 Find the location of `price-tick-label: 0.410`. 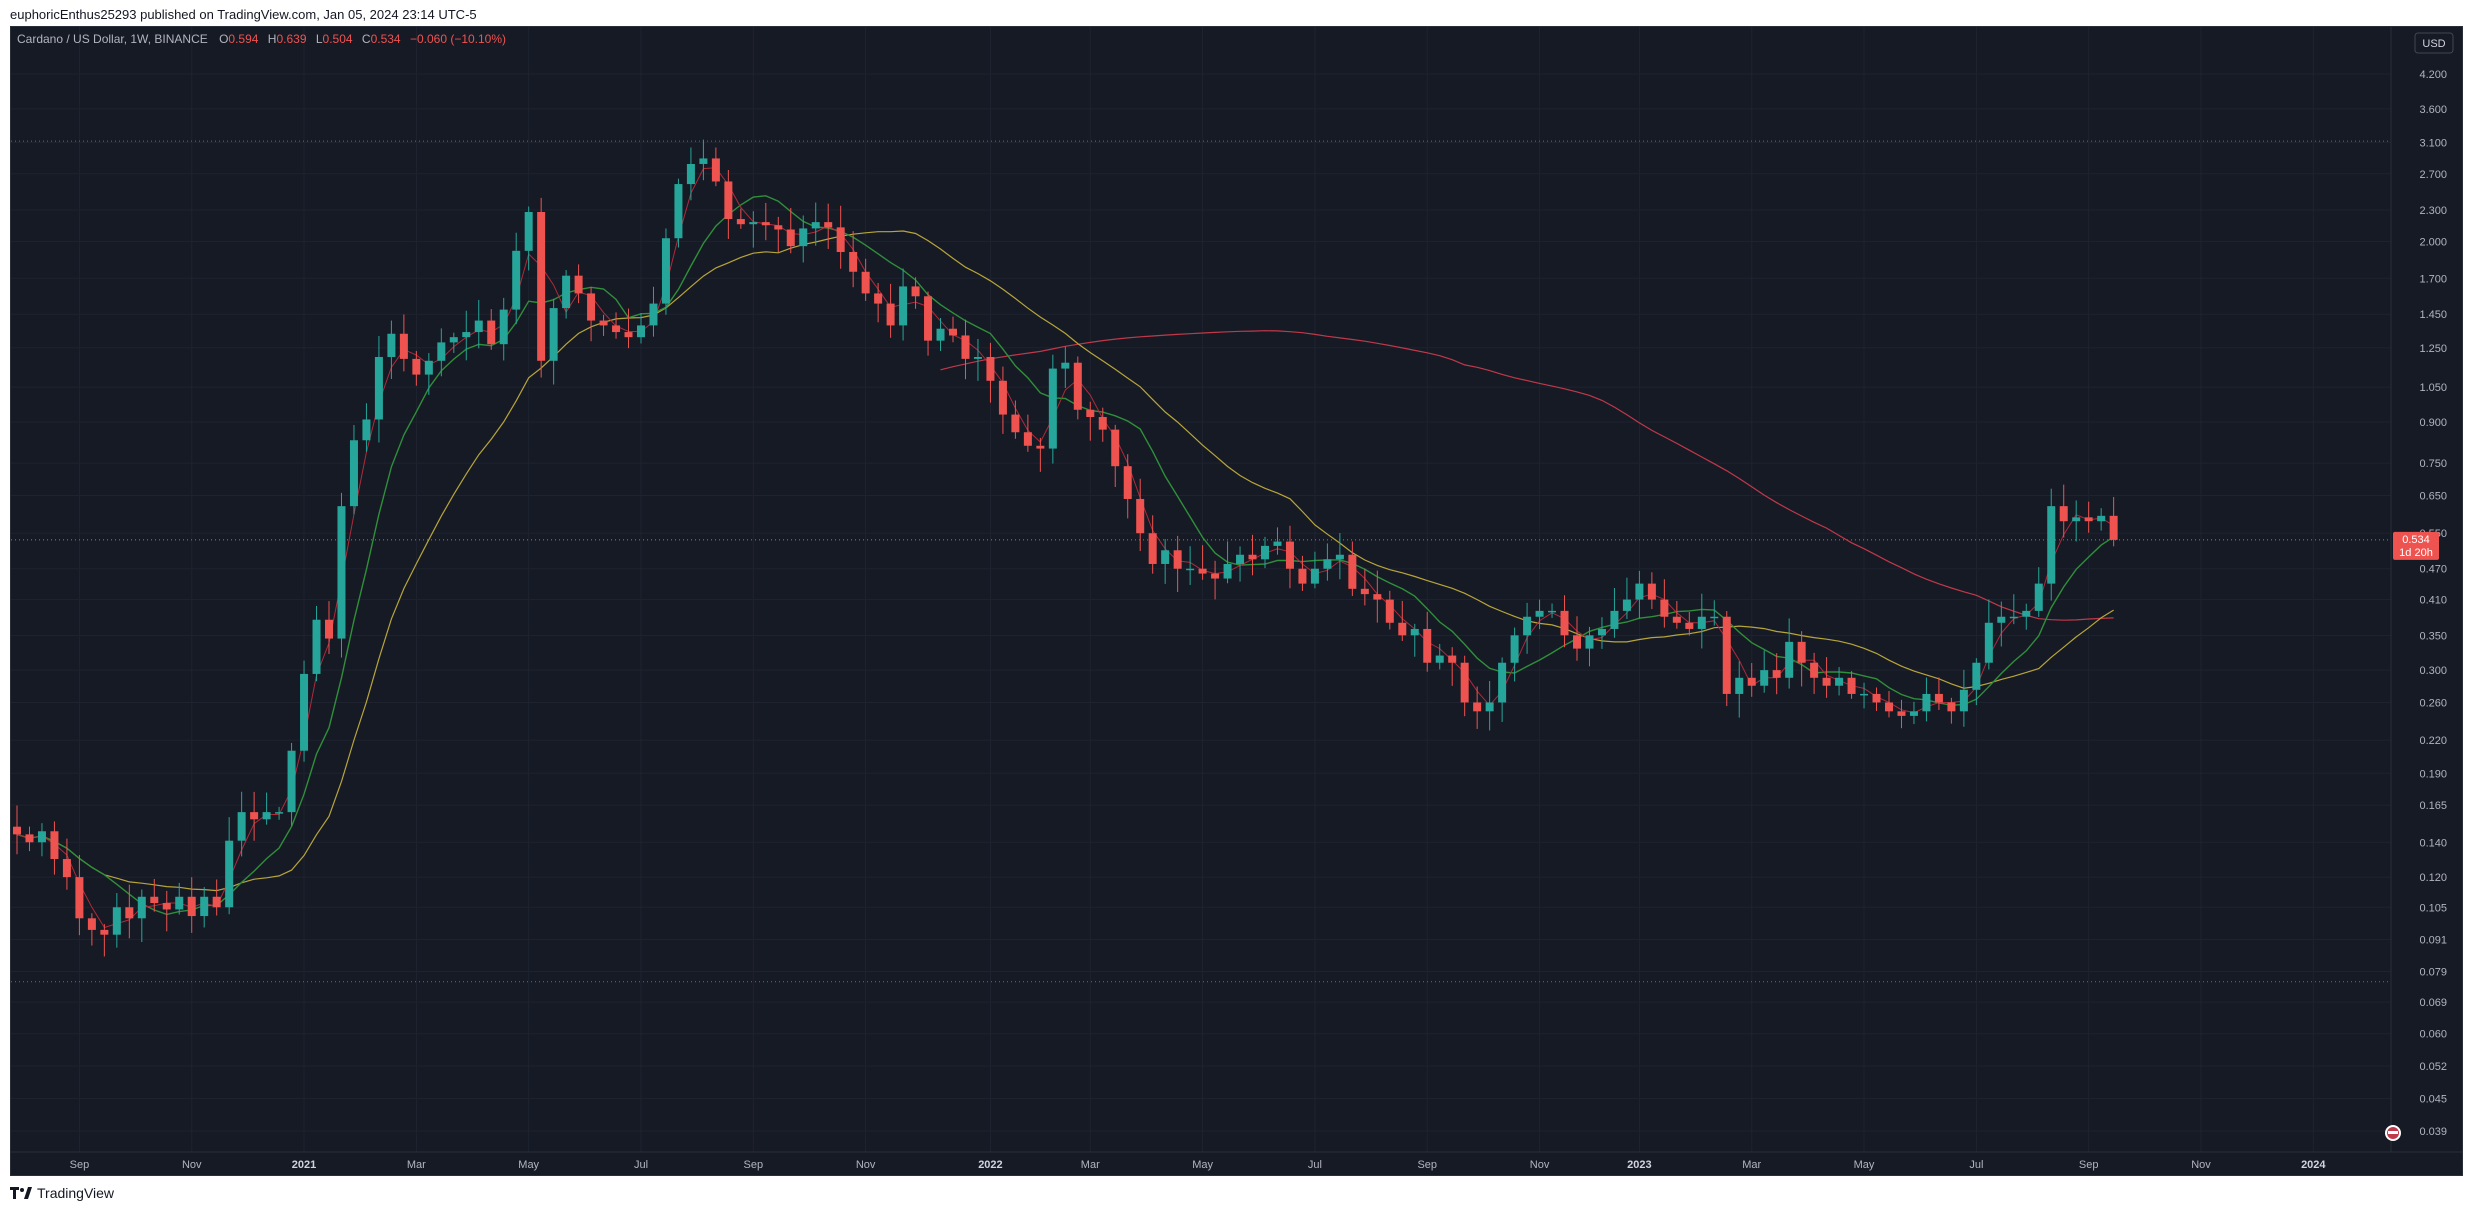

price-tick-label: 0.410 is located at coordinates (2433, 601).